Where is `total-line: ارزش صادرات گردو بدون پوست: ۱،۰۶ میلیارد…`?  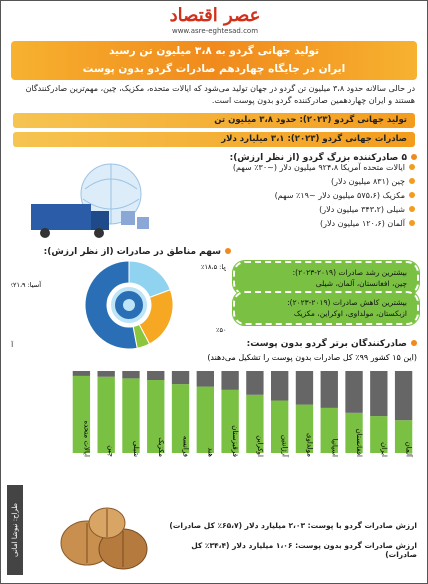 total-line: ارزش صادرات گردو بدون پوست: ۱،۰۶ میلیارد… is located at coordinates (304, 550).